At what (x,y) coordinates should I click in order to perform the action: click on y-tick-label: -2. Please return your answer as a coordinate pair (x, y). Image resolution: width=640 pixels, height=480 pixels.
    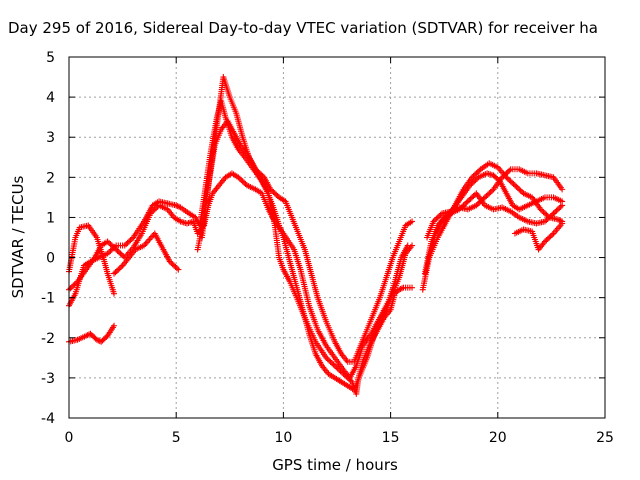
    Looking at the image, I should click on (48, 339).